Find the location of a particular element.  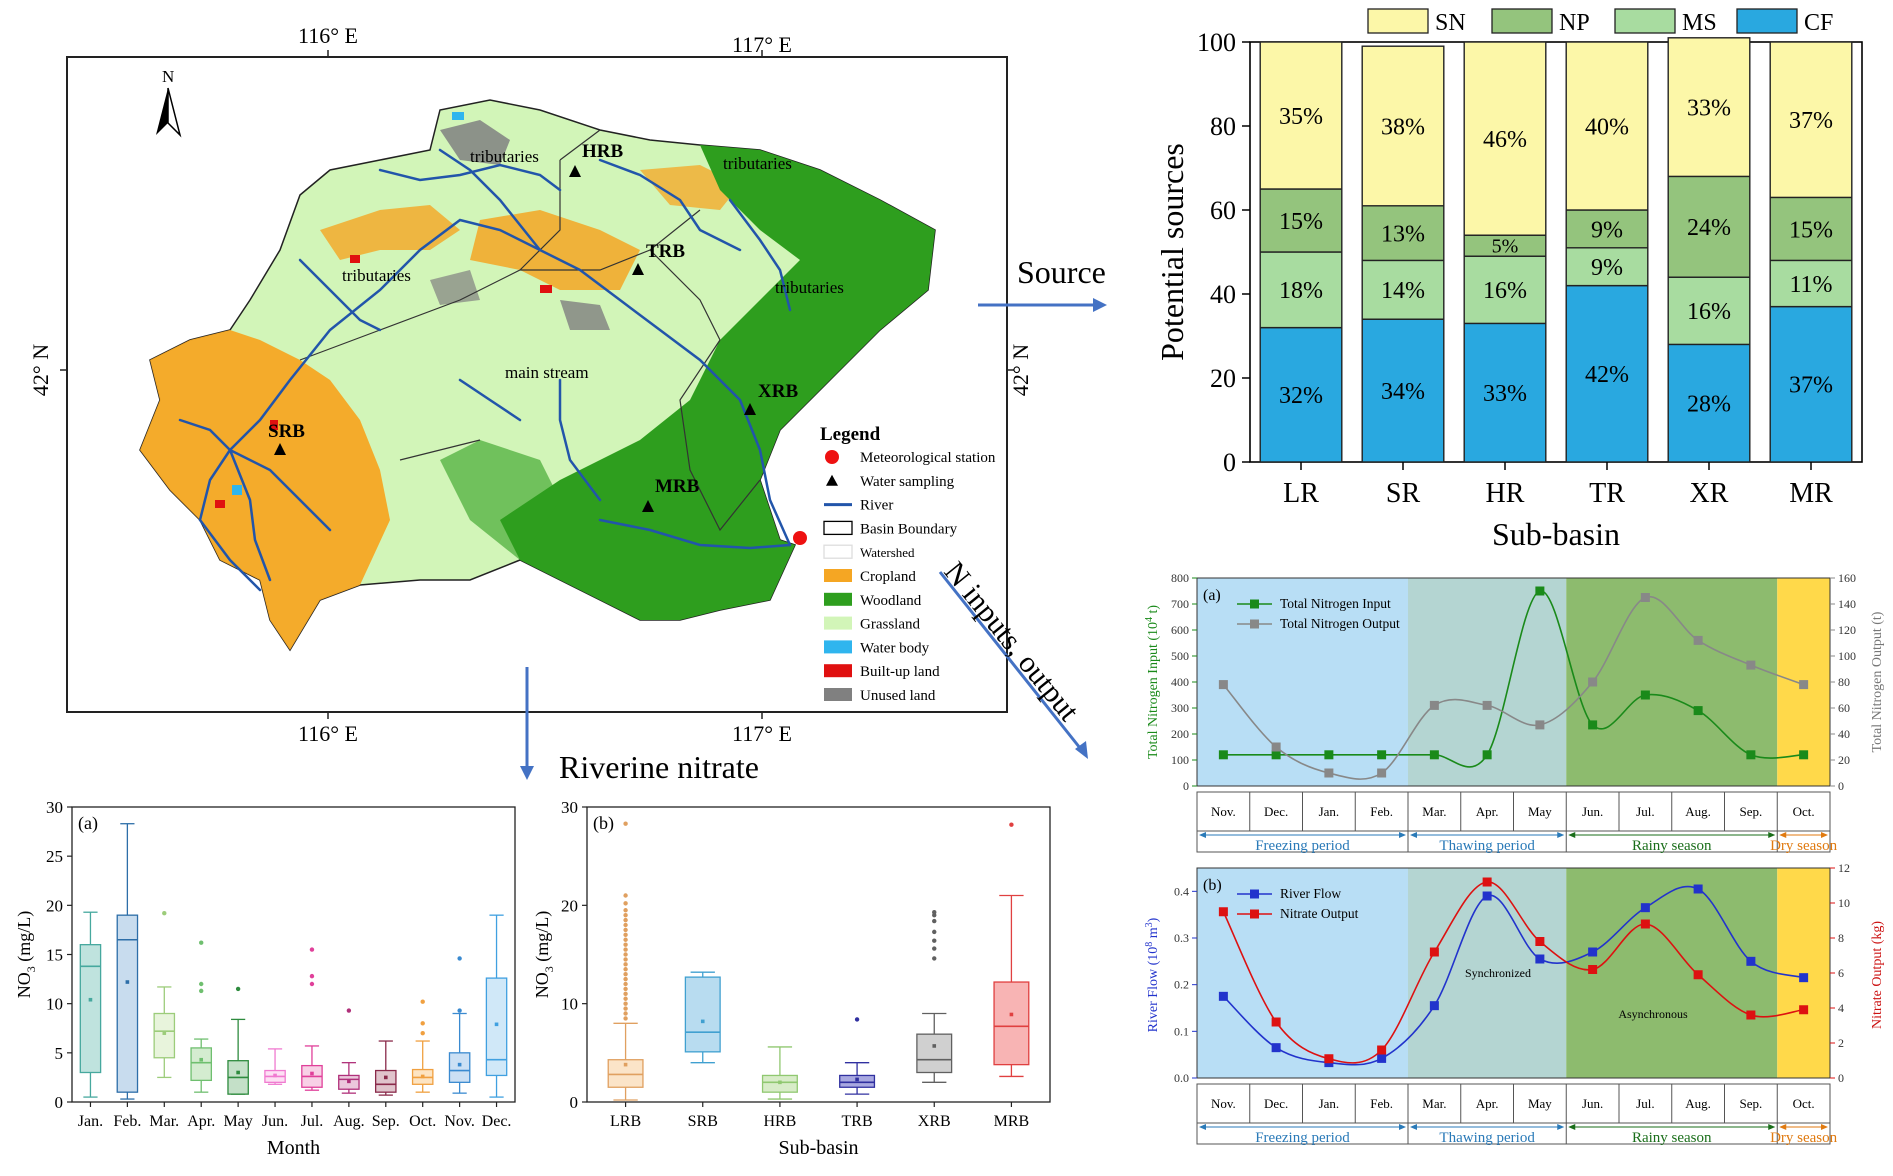

bar-data-label: 24% is located at coordinates (1709, 228).